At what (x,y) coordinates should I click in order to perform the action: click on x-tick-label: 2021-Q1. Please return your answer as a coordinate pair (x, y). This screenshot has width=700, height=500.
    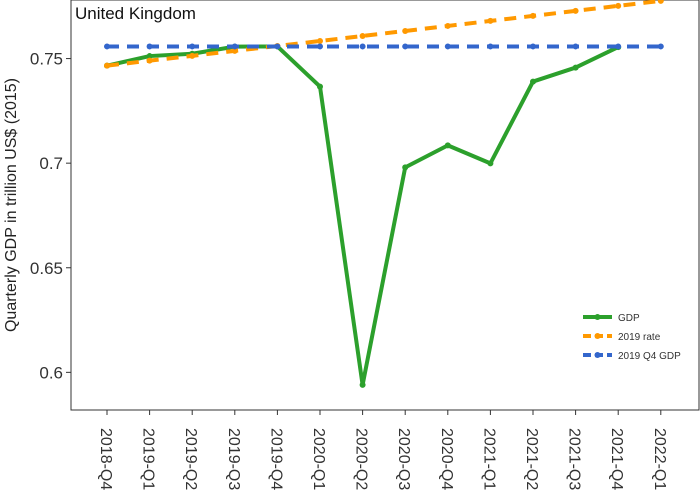
    Looking at the image, I should click on (488, 459).